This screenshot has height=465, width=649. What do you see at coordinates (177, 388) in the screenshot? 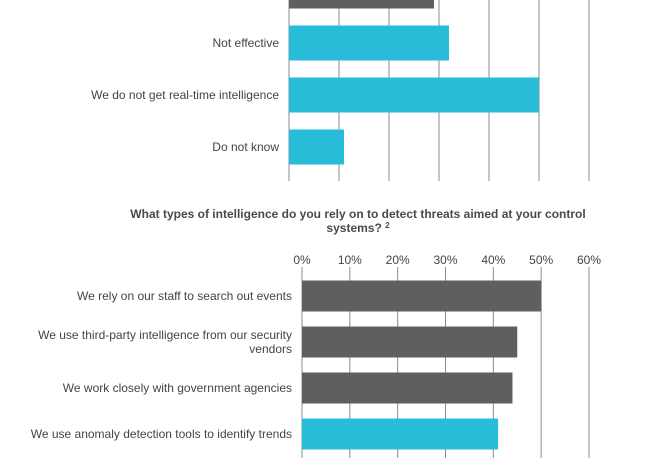
I see `chart-2-category-label: We work closely with government agencies` at bounding box center [177, 388].